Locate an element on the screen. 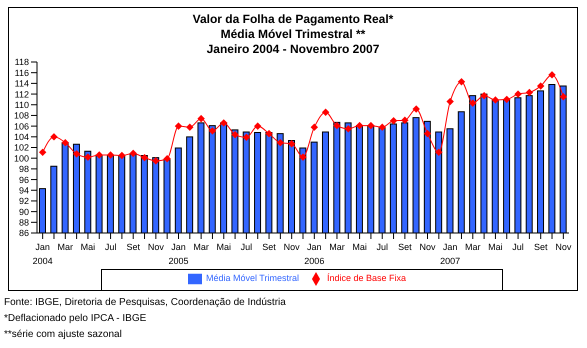  x-tick-label: Jan 2006 is located at coordinates (314, 254).